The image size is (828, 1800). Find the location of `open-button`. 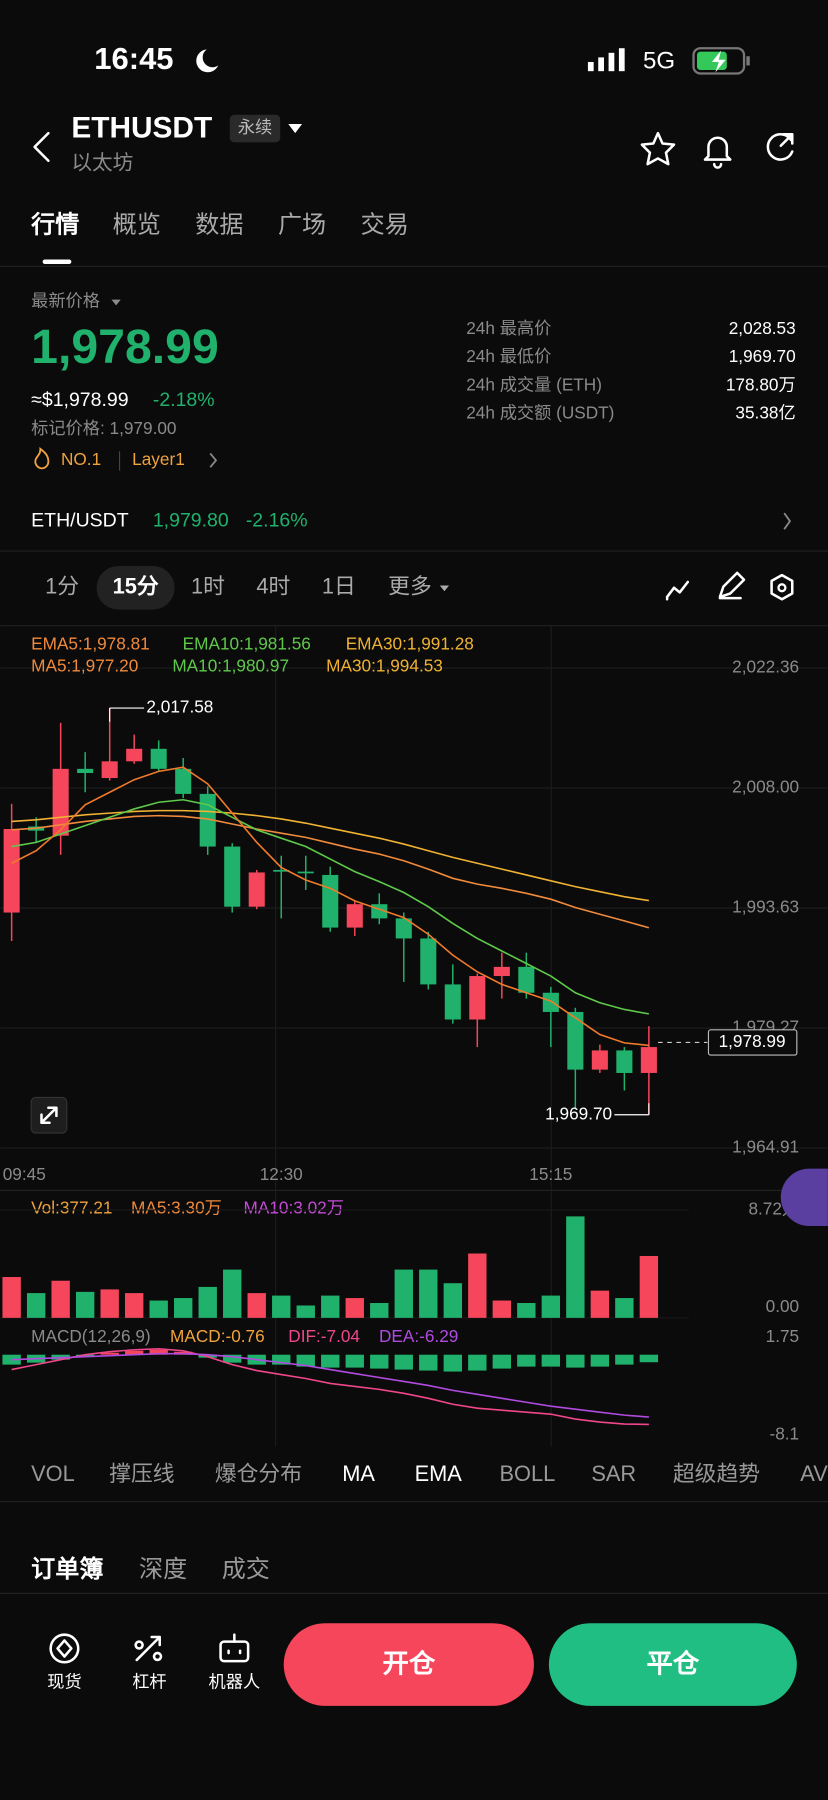

open-button is located at coordinates (408, 1664).